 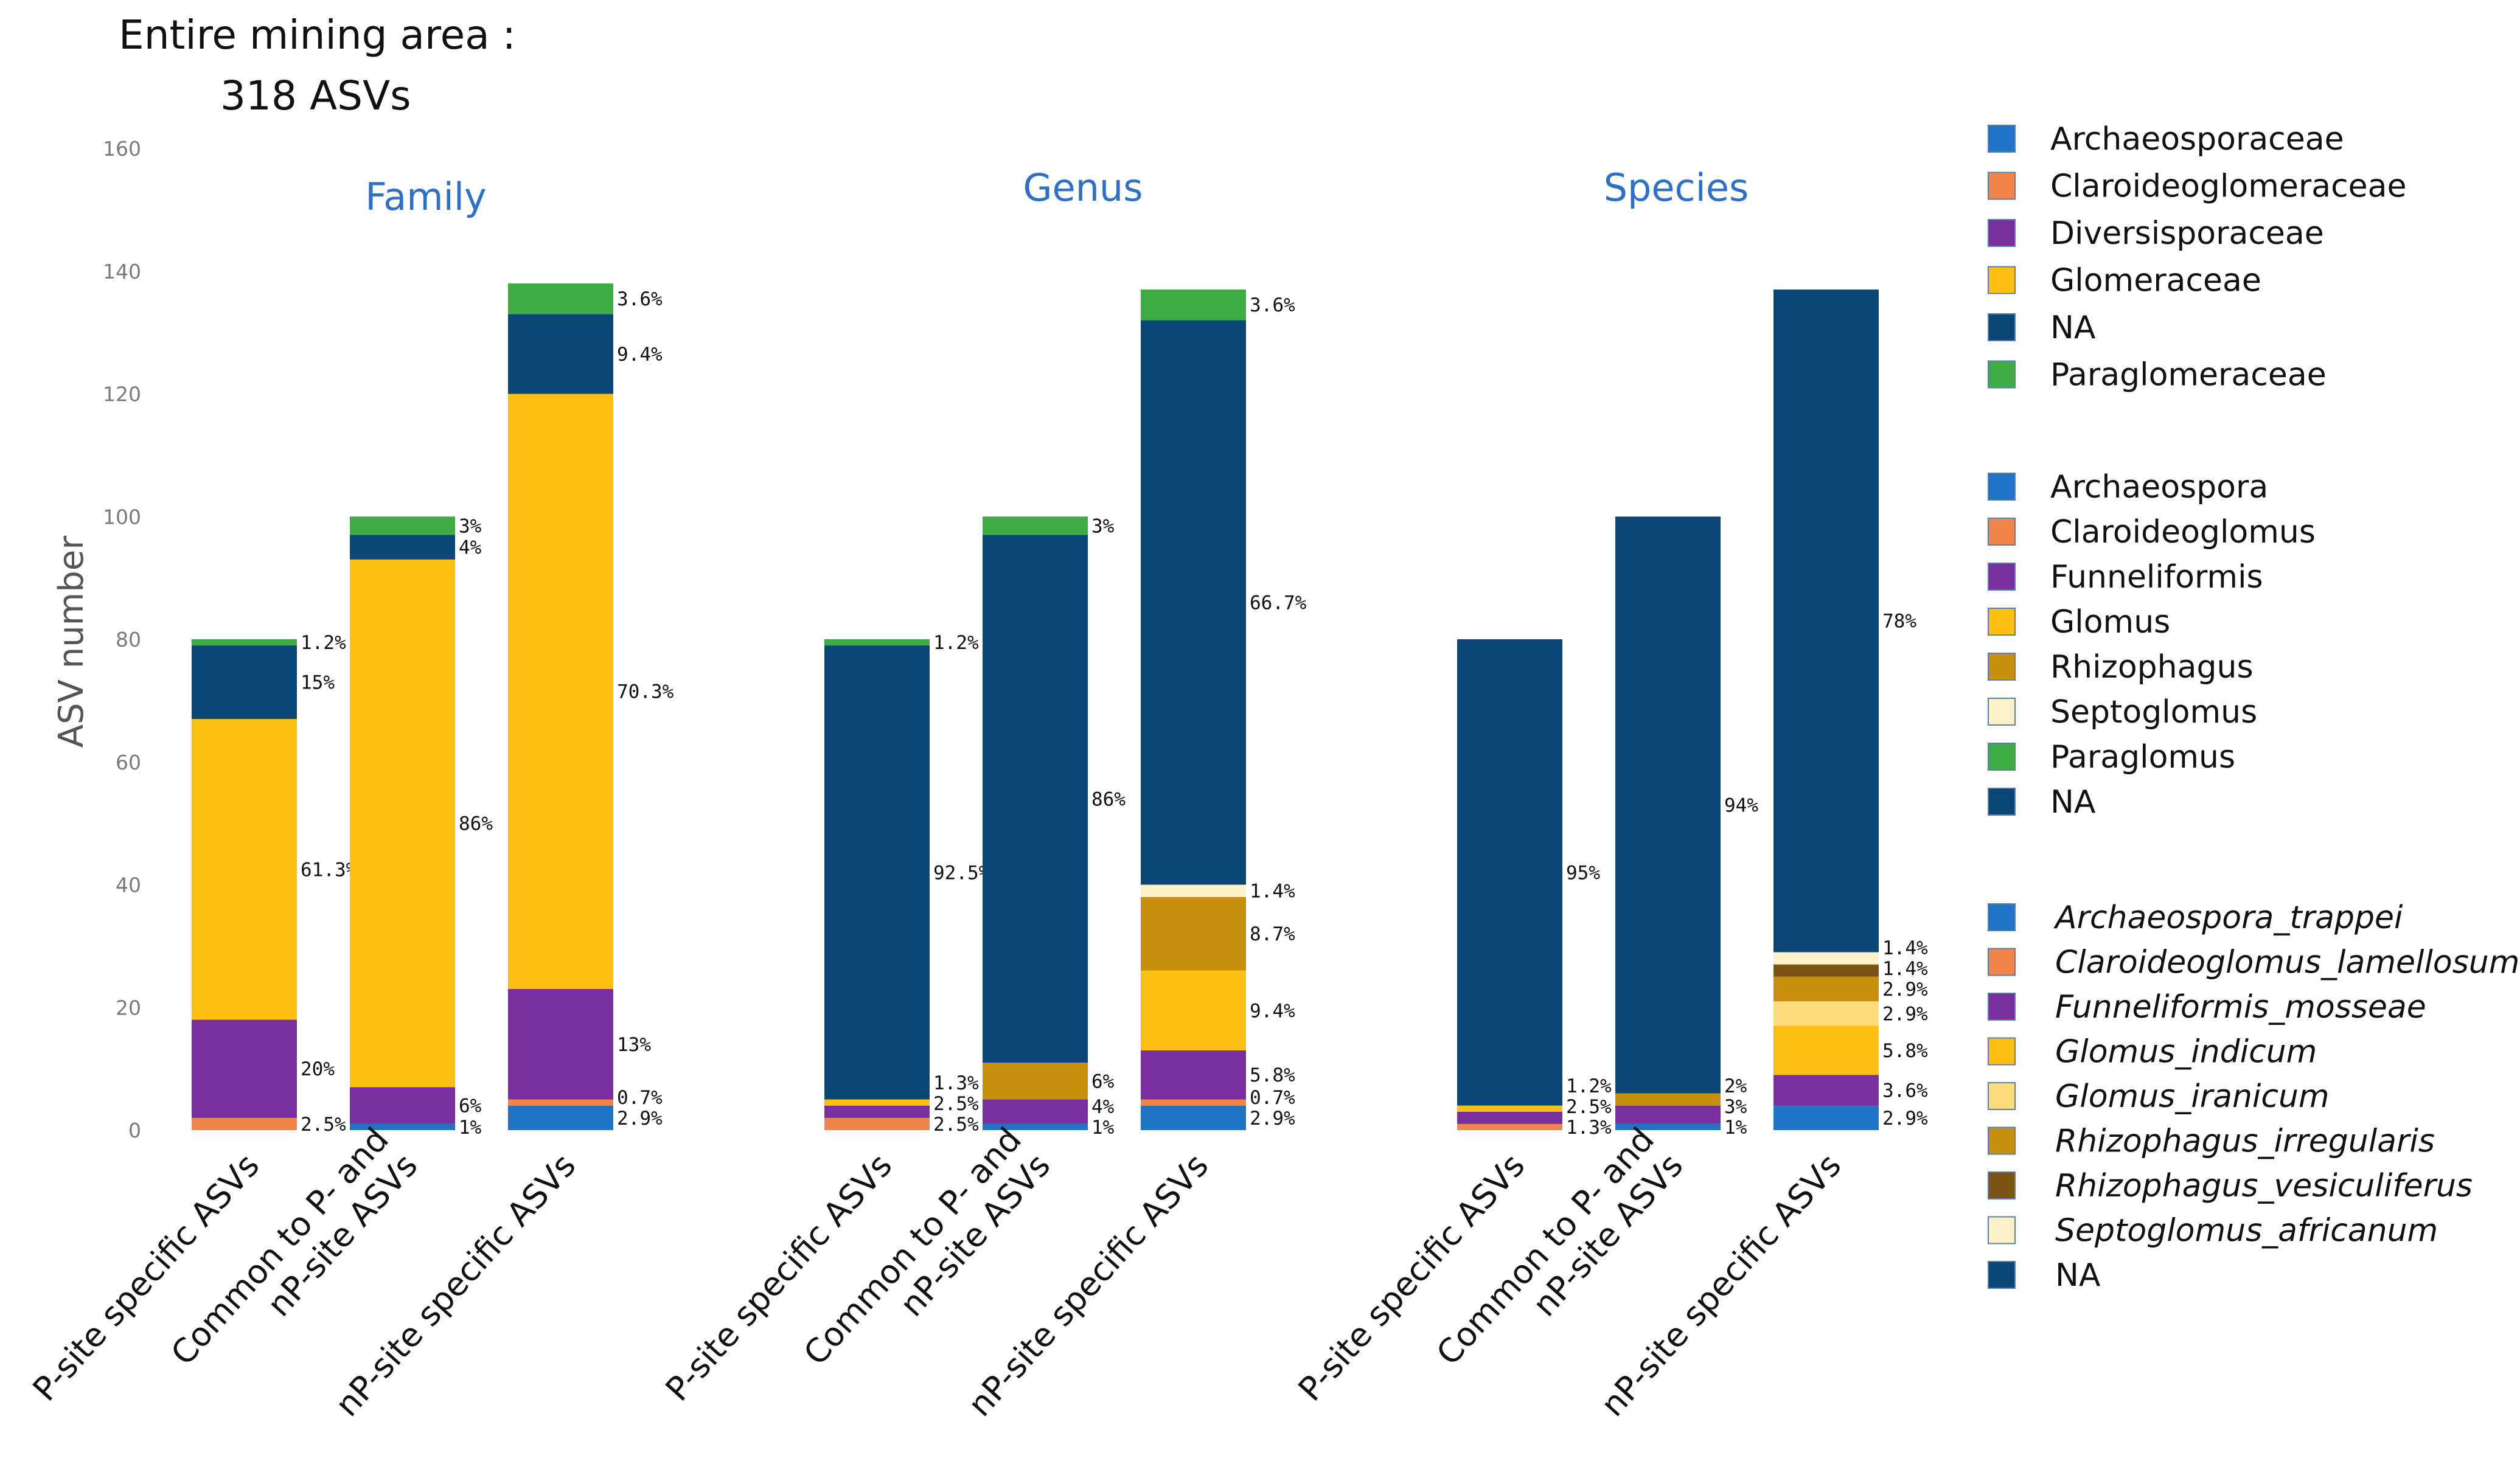 I want to click on legend-swatch-glomus, so click(x=2002, y=622).